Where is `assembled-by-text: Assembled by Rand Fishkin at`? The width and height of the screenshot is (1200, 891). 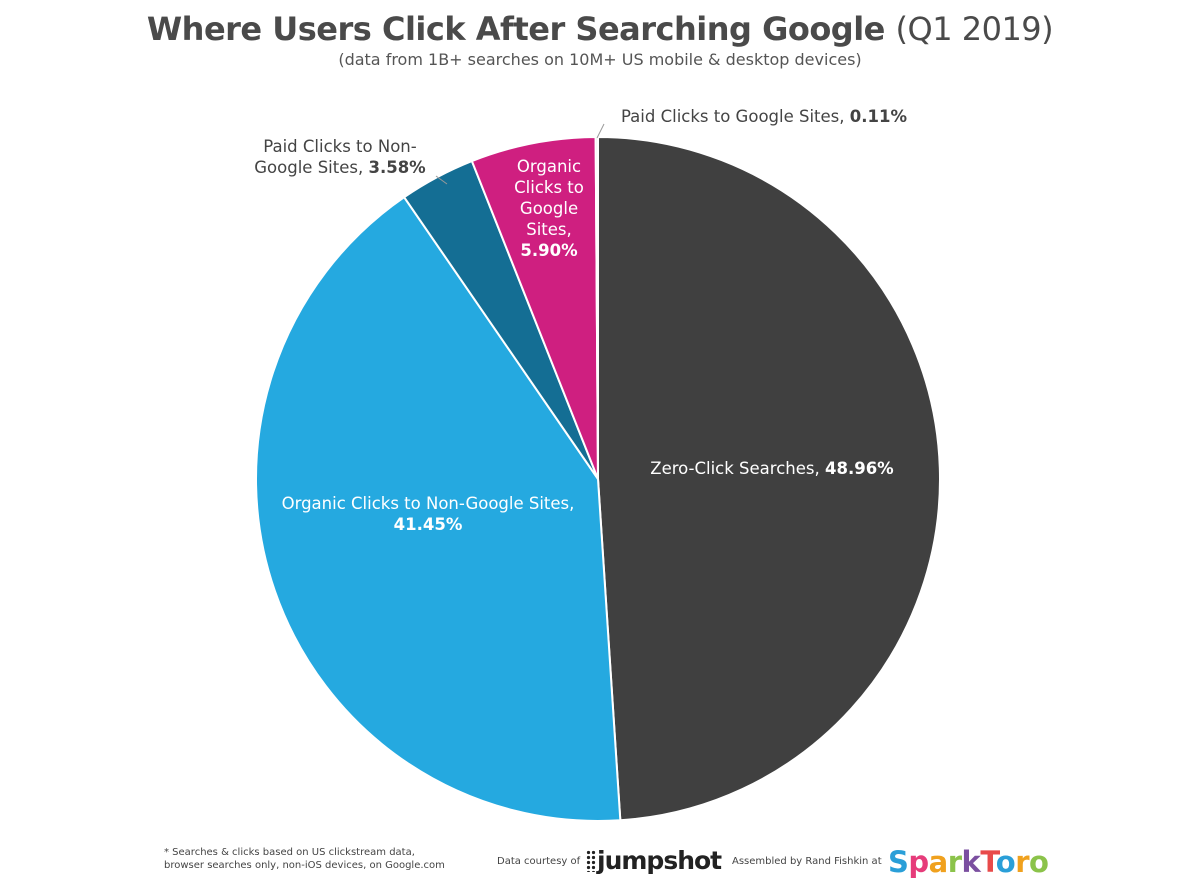 assembled-by-text: Assembled by Rand Fishkin at is located at coordinates (807, 861).